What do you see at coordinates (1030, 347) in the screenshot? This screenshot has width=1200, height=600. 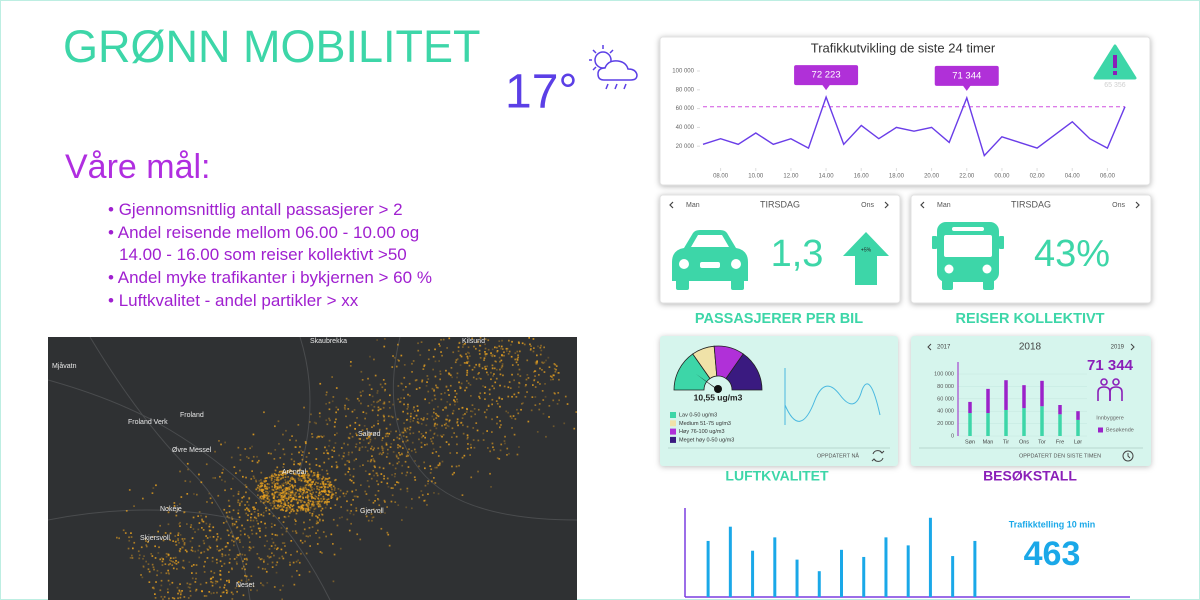 I see `year: 2018` at bounding box center [1030, 347].